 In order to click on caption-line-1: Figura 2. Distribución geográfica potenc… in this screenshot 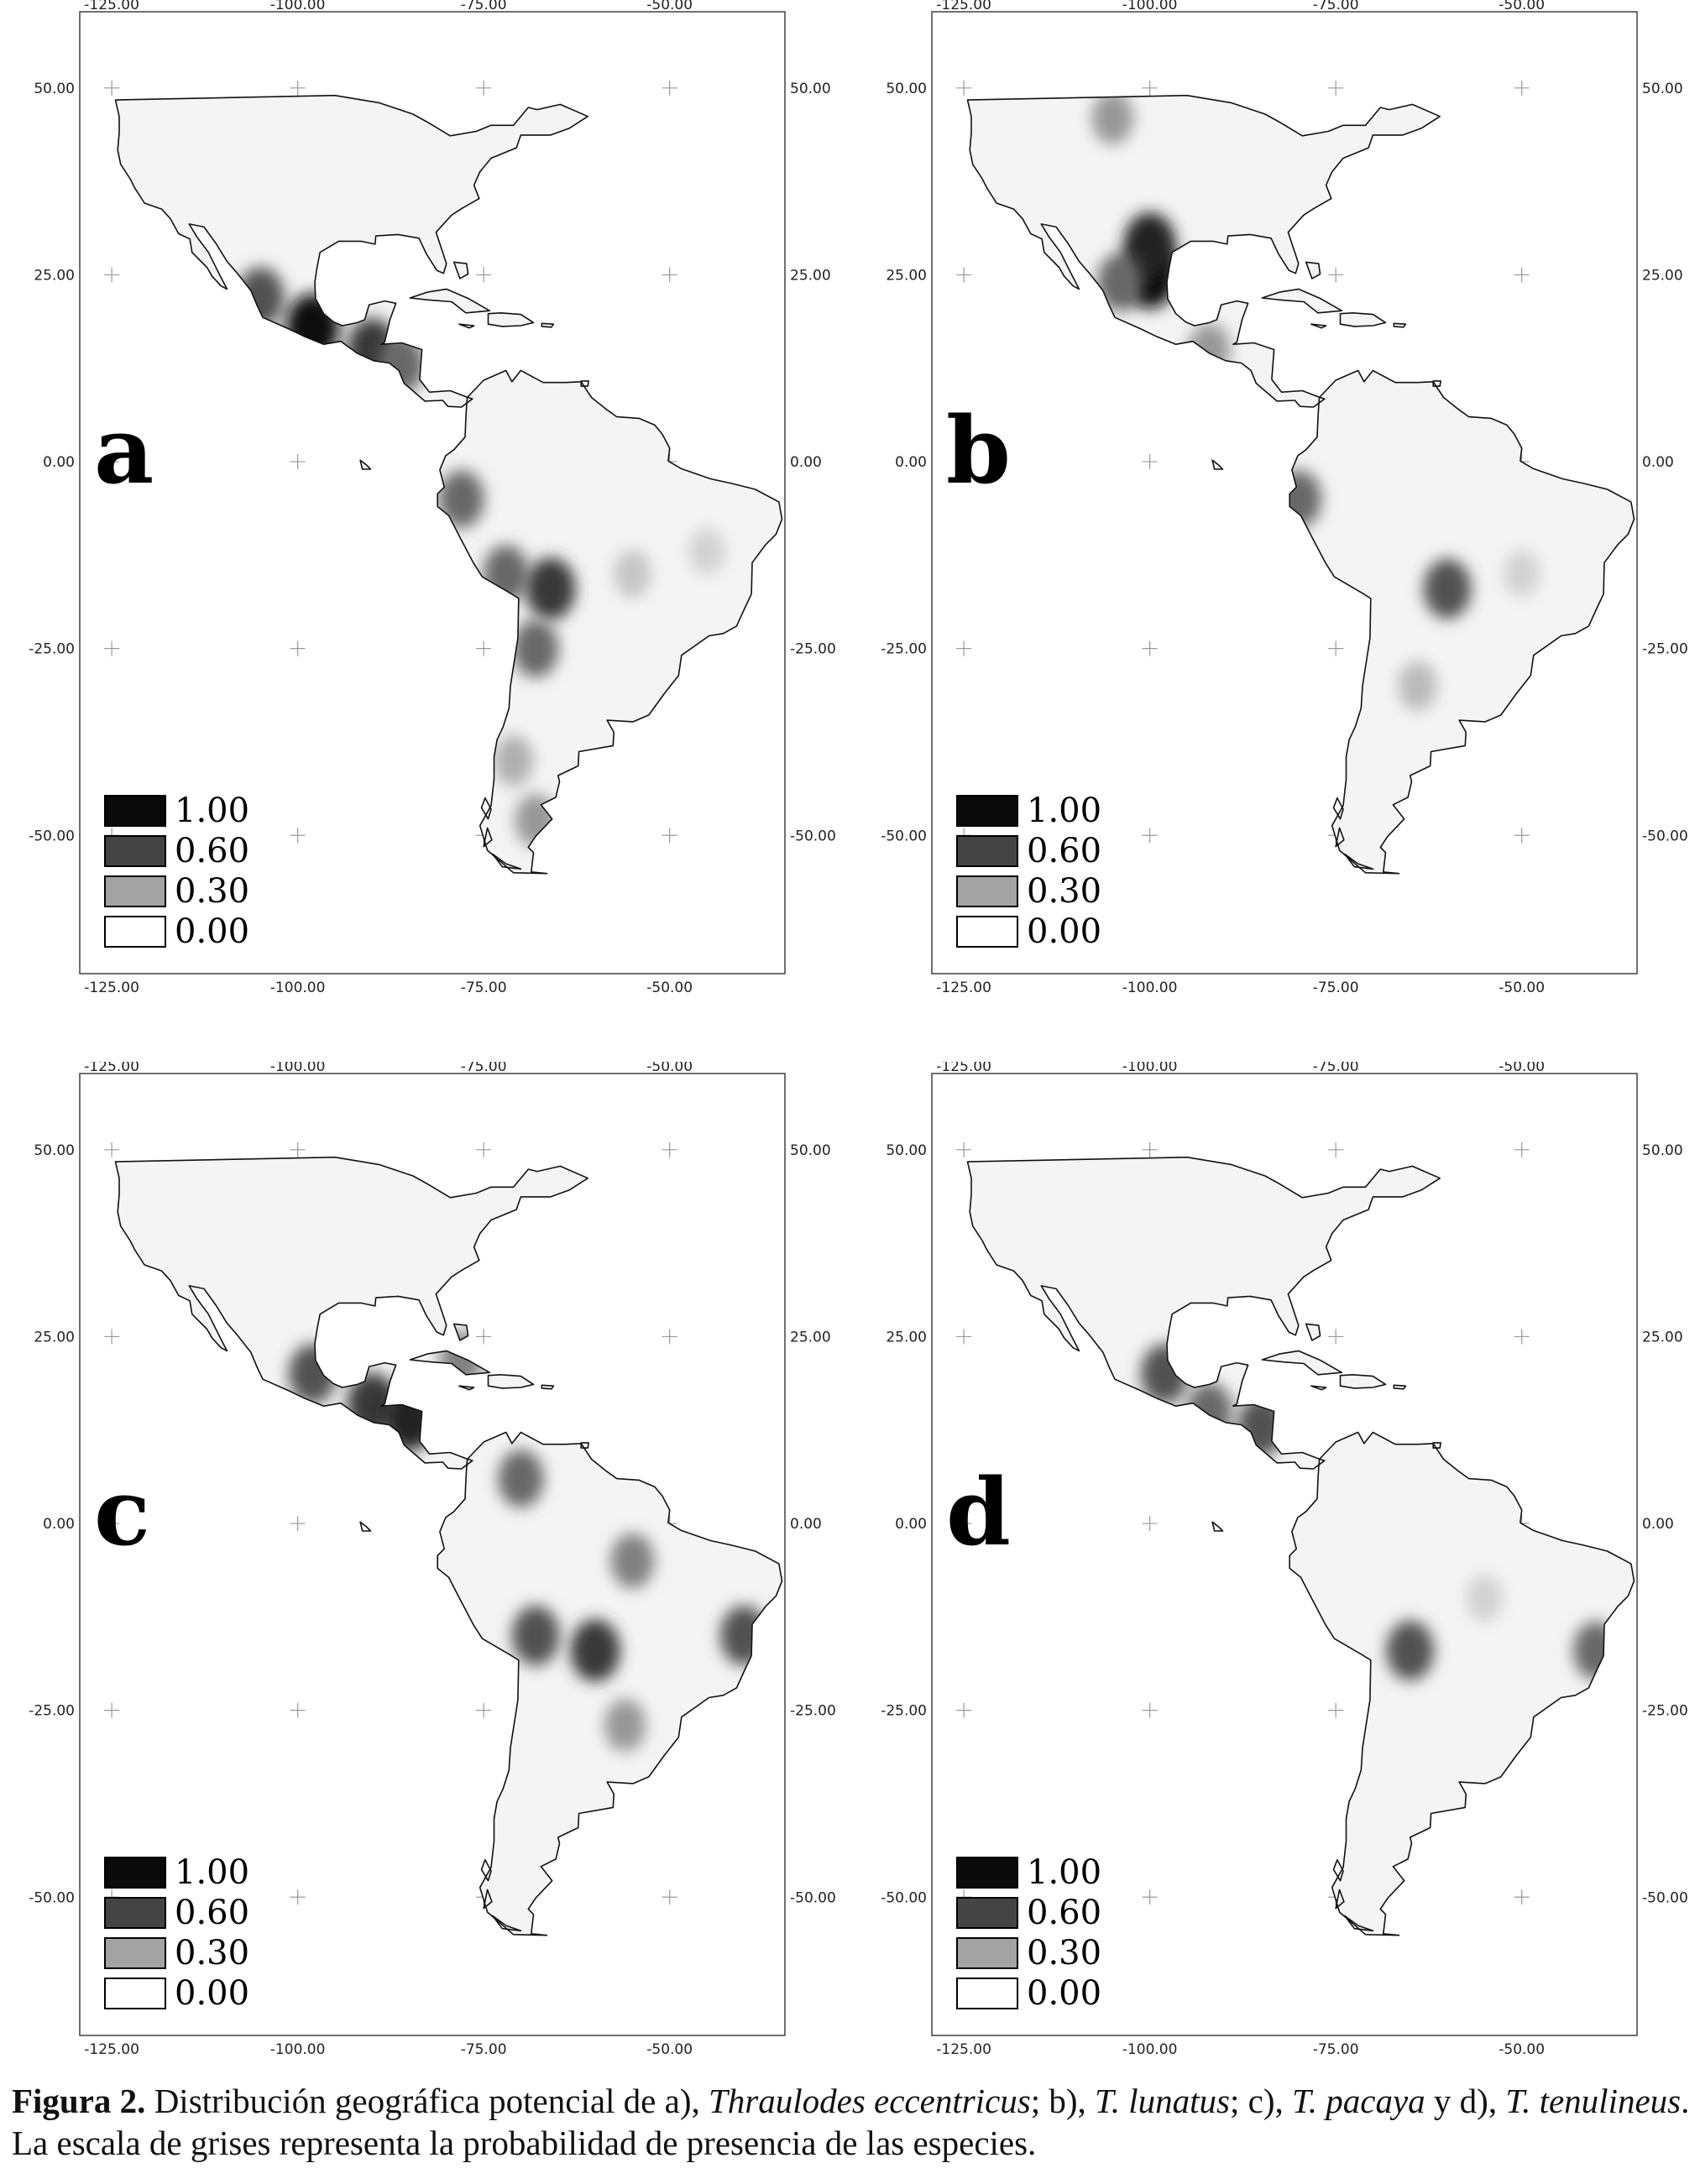, I will do `click(851, 2101)`.